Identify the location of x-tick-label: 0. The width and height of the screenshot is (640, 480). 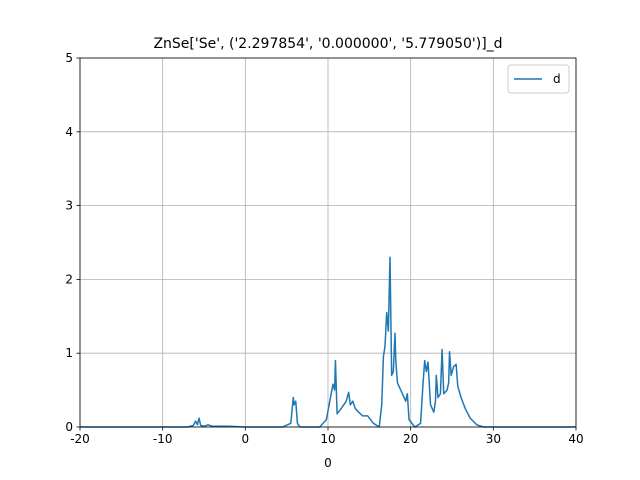
(246, 439).